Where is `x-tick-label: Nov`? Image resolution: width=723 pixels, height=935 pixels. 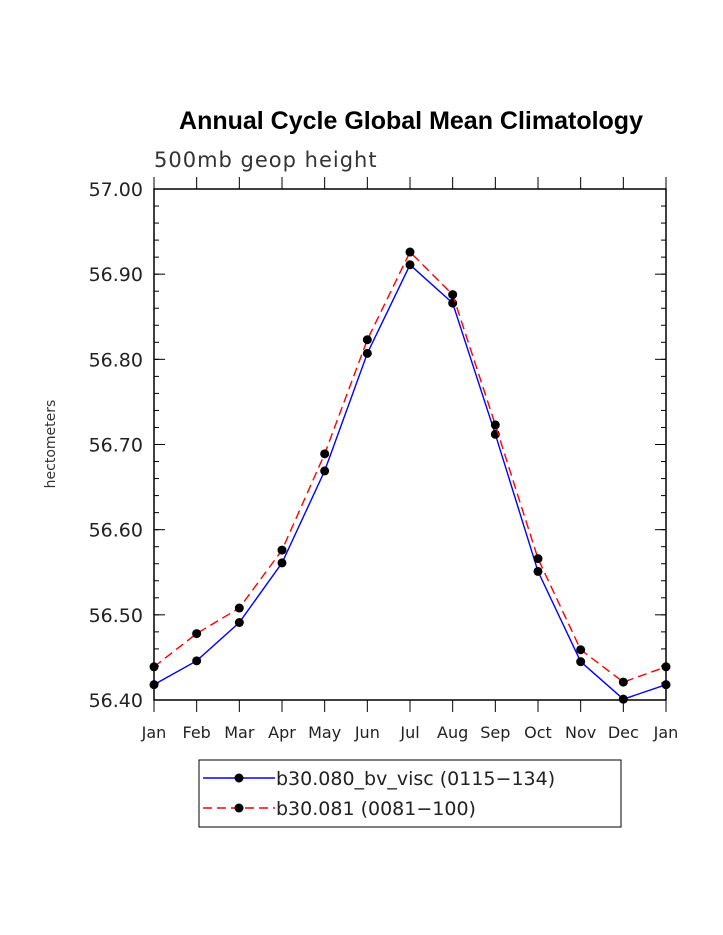
x-tick-label: Nov is located at coordinates (580, 732).